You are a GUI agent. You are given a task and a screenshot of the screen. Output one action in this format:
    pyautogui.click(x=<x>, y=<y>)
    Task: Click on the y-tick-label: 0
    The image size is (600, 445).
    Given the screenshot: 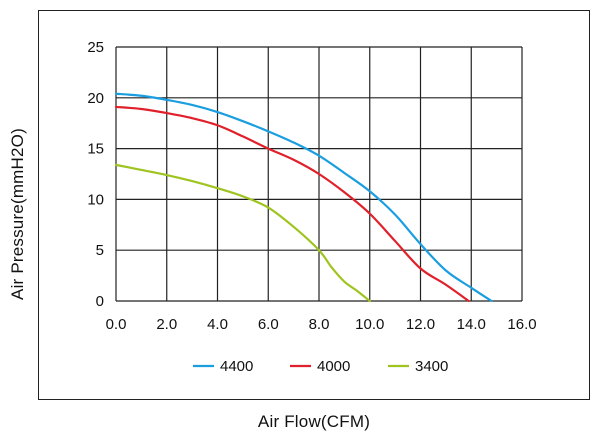 What is the action you would take?
    pyautogui.click(x=100, y=301)
    